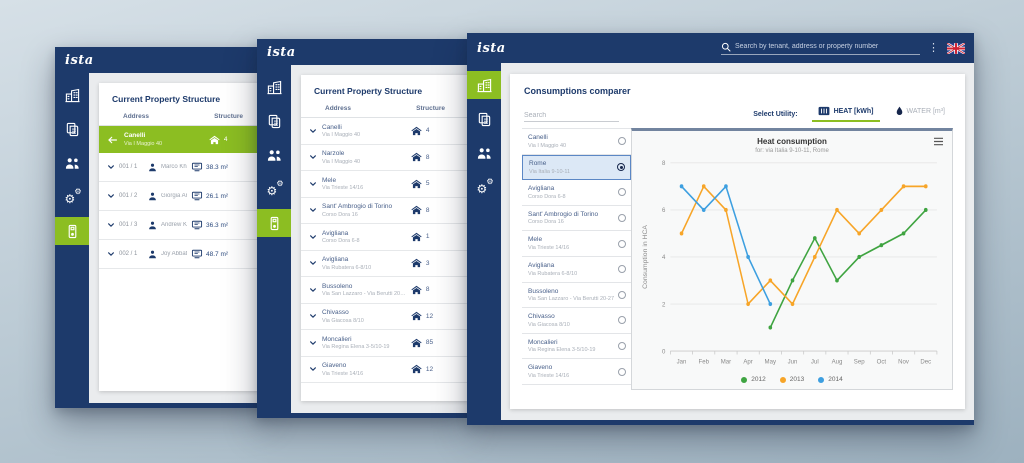  Describe the element at coordinates (571, 167) in the screenshot. I see `property-address: Rome Via Italia 9-10-11` at that location.